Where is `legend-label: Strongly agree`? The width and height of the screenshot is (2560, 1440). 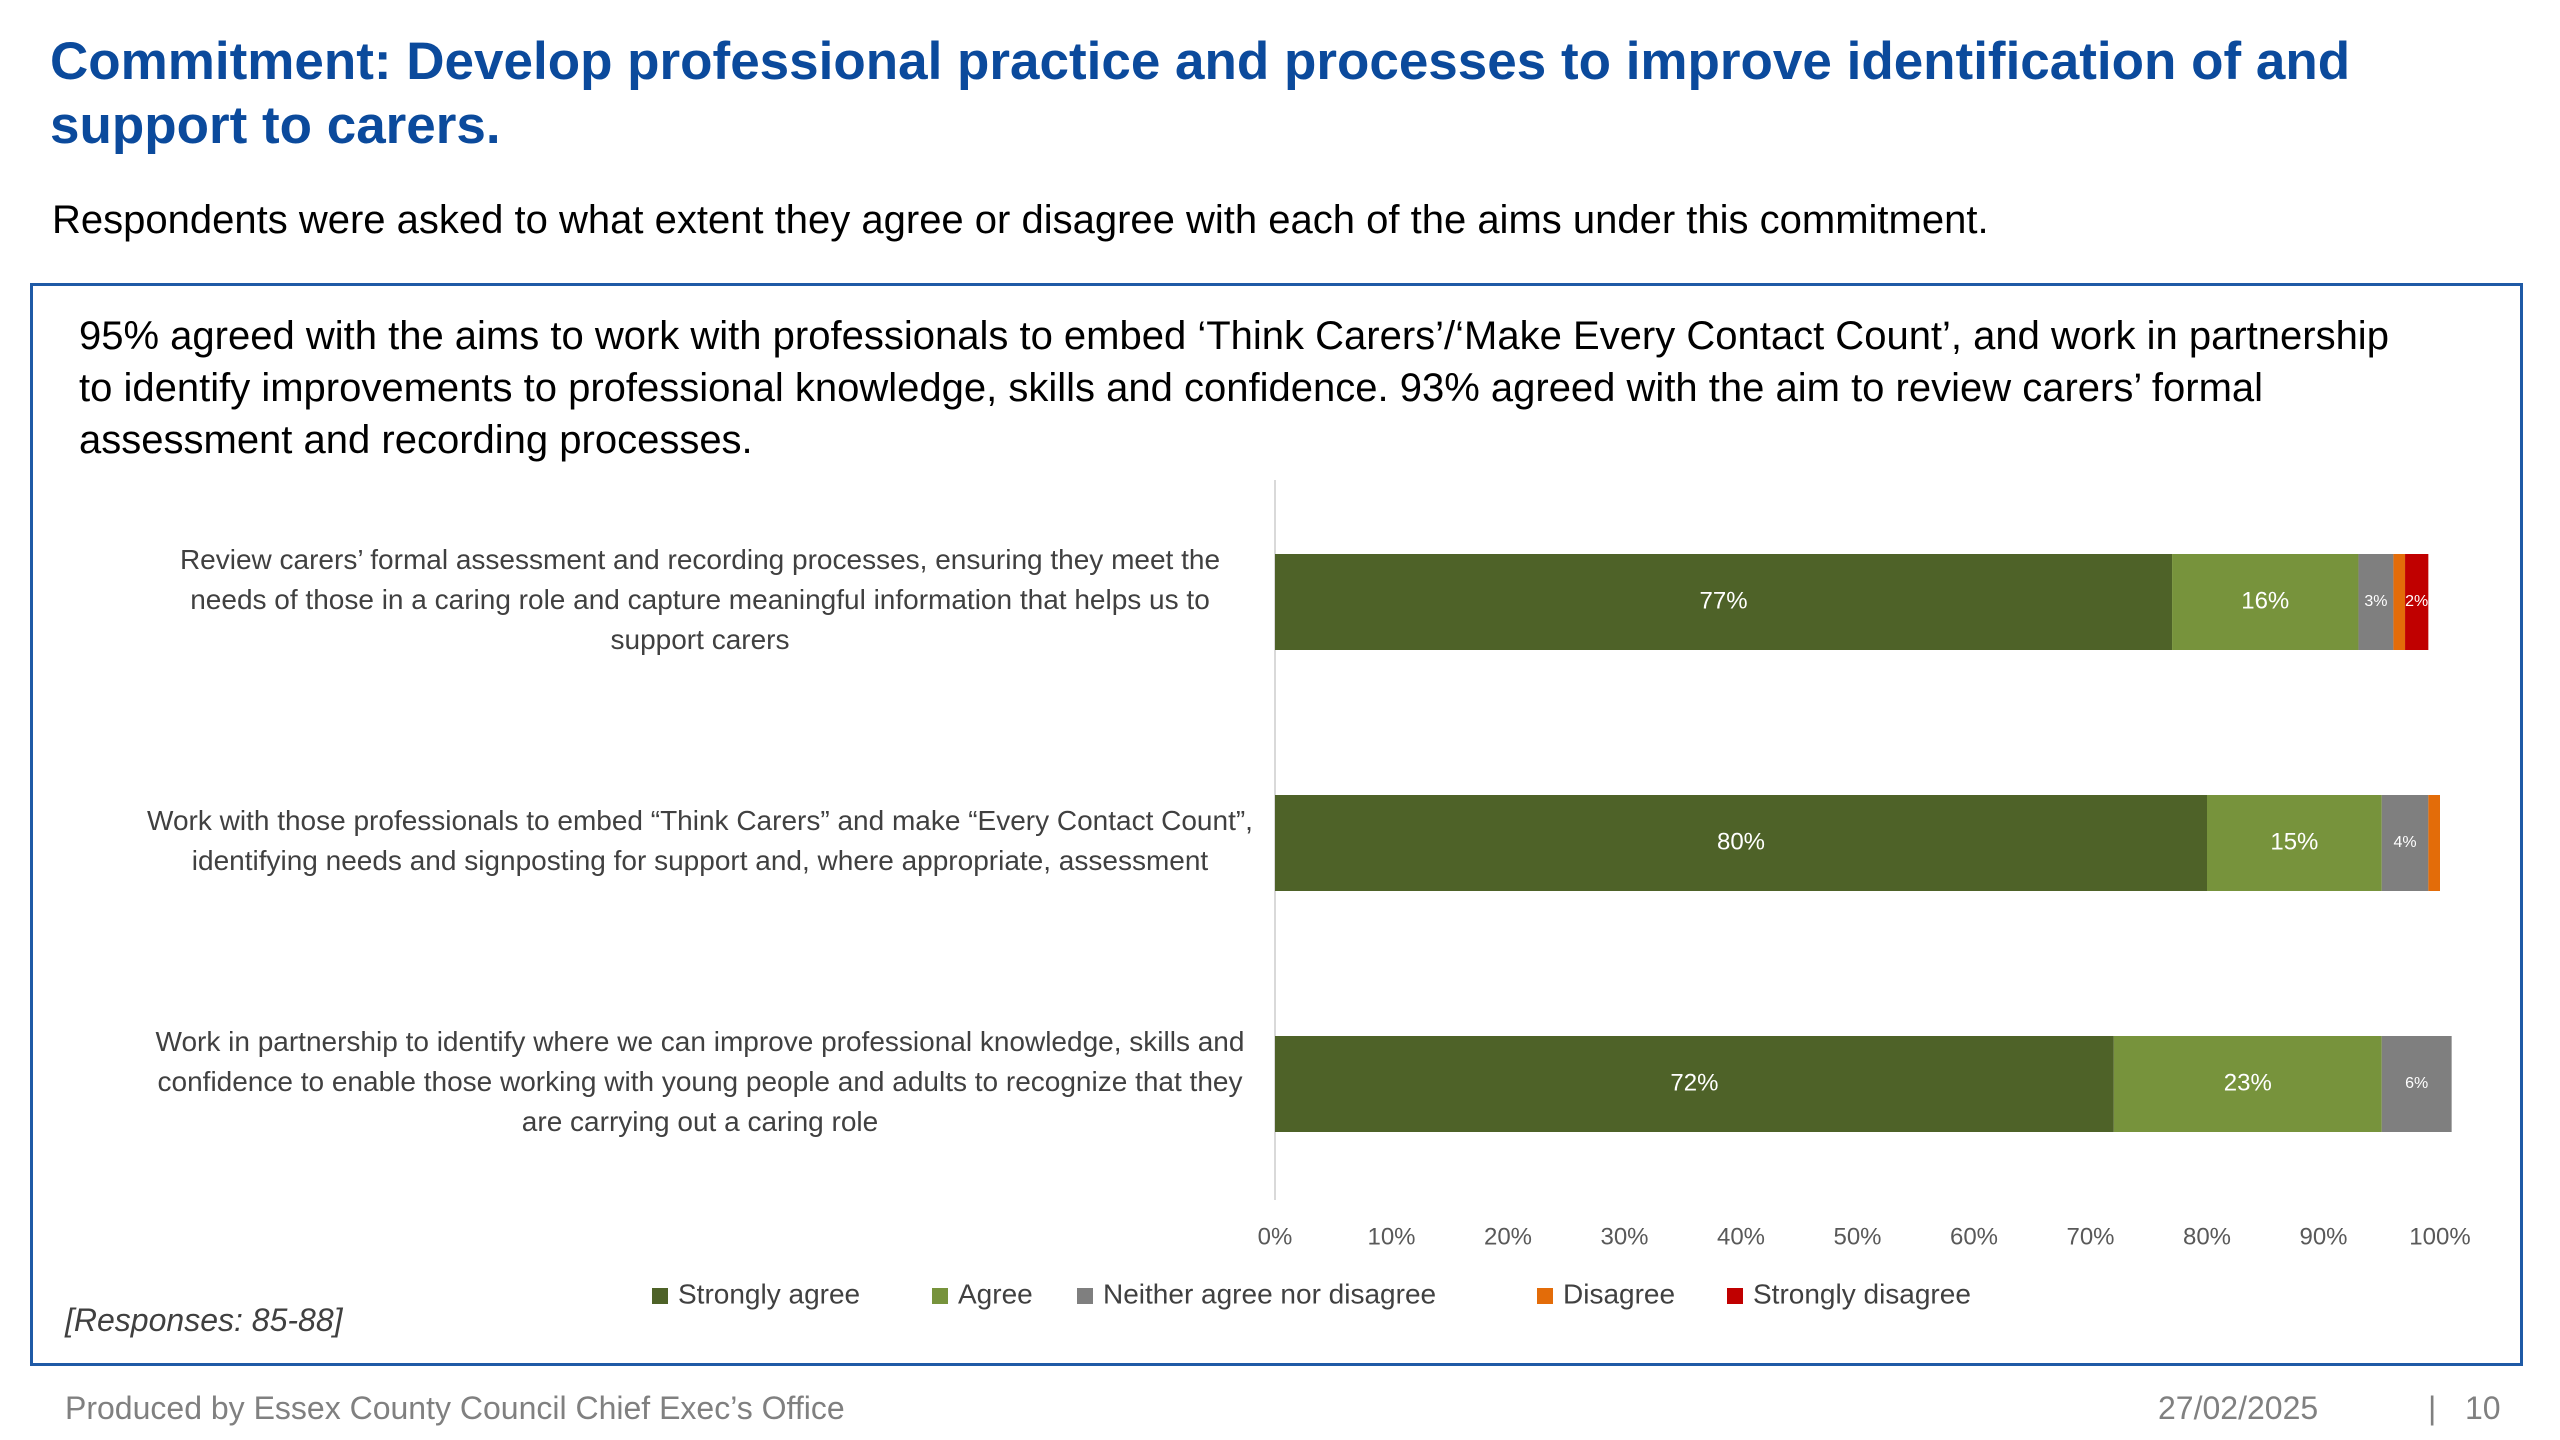 legend-label: Strongly agree is located at coordinates (769, 1293).